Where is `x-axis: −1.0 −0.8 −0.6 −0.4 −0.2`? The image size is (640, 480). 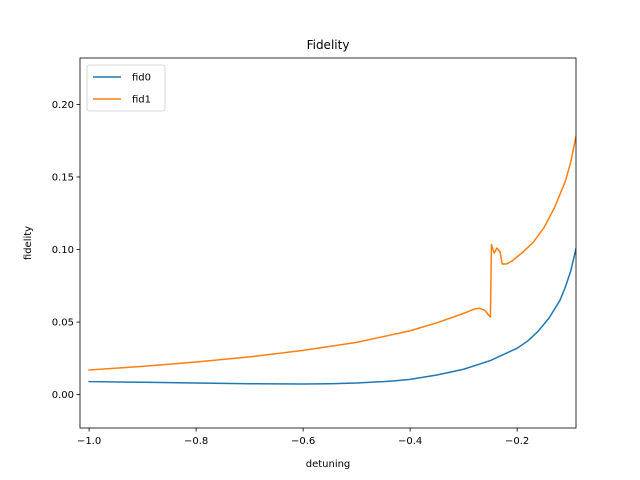
x-axis: −1.0 −0.8 −0.6 −0.4 −0.2 is located at coordinates (303, 437).